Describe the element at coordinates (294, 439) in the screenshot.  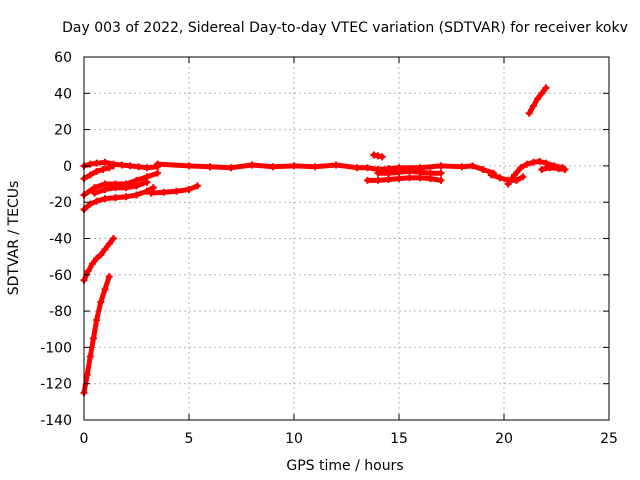
I see `x-tick-label: 10` at that location.